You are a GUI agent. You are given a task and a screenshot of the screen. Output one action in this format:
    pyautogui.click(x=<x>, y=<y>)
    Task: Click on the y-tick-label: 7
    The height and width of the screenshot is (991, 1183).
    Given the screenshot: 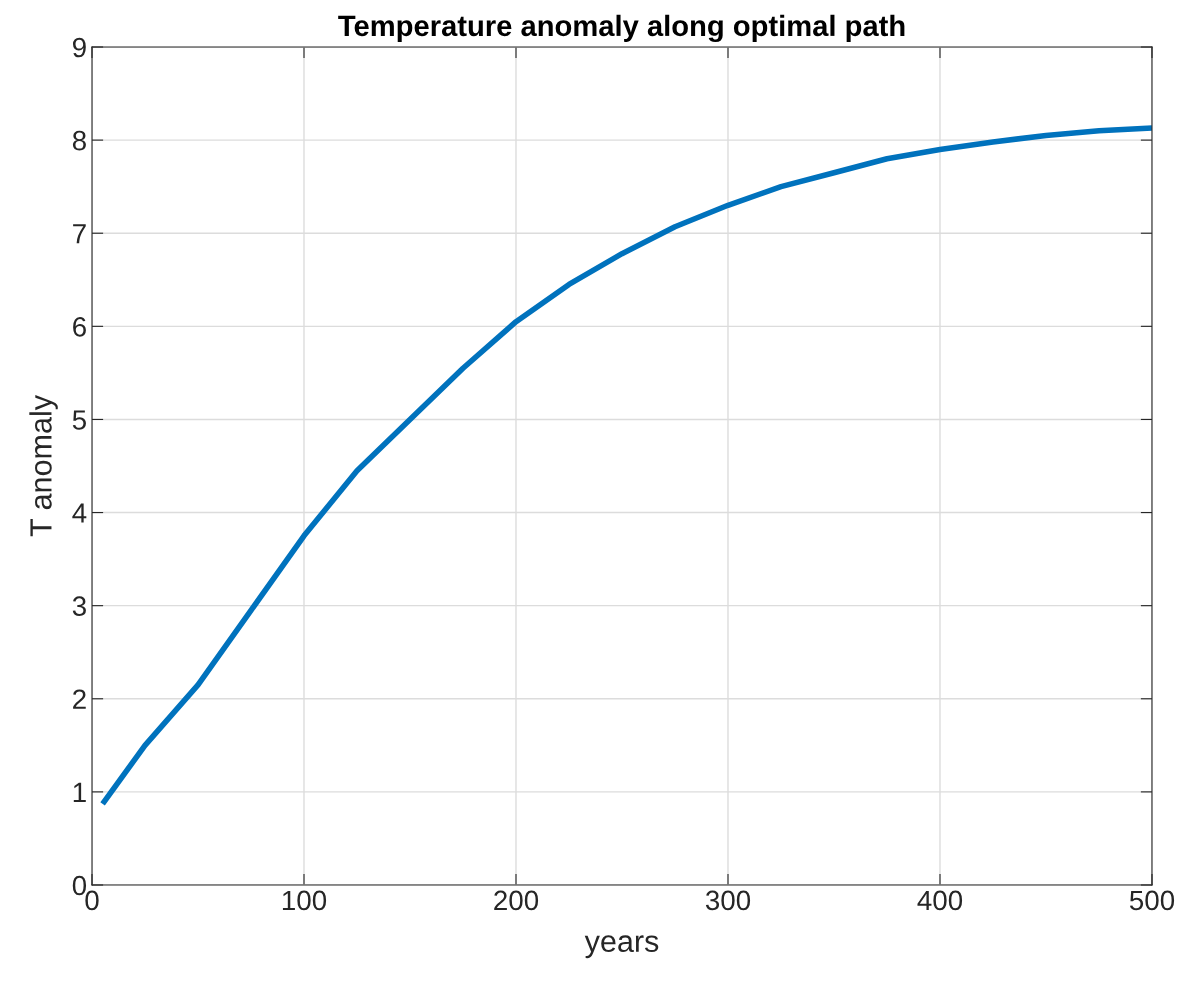 What is the action you would take?
    pyautogui.click(x=79, y=234)
    